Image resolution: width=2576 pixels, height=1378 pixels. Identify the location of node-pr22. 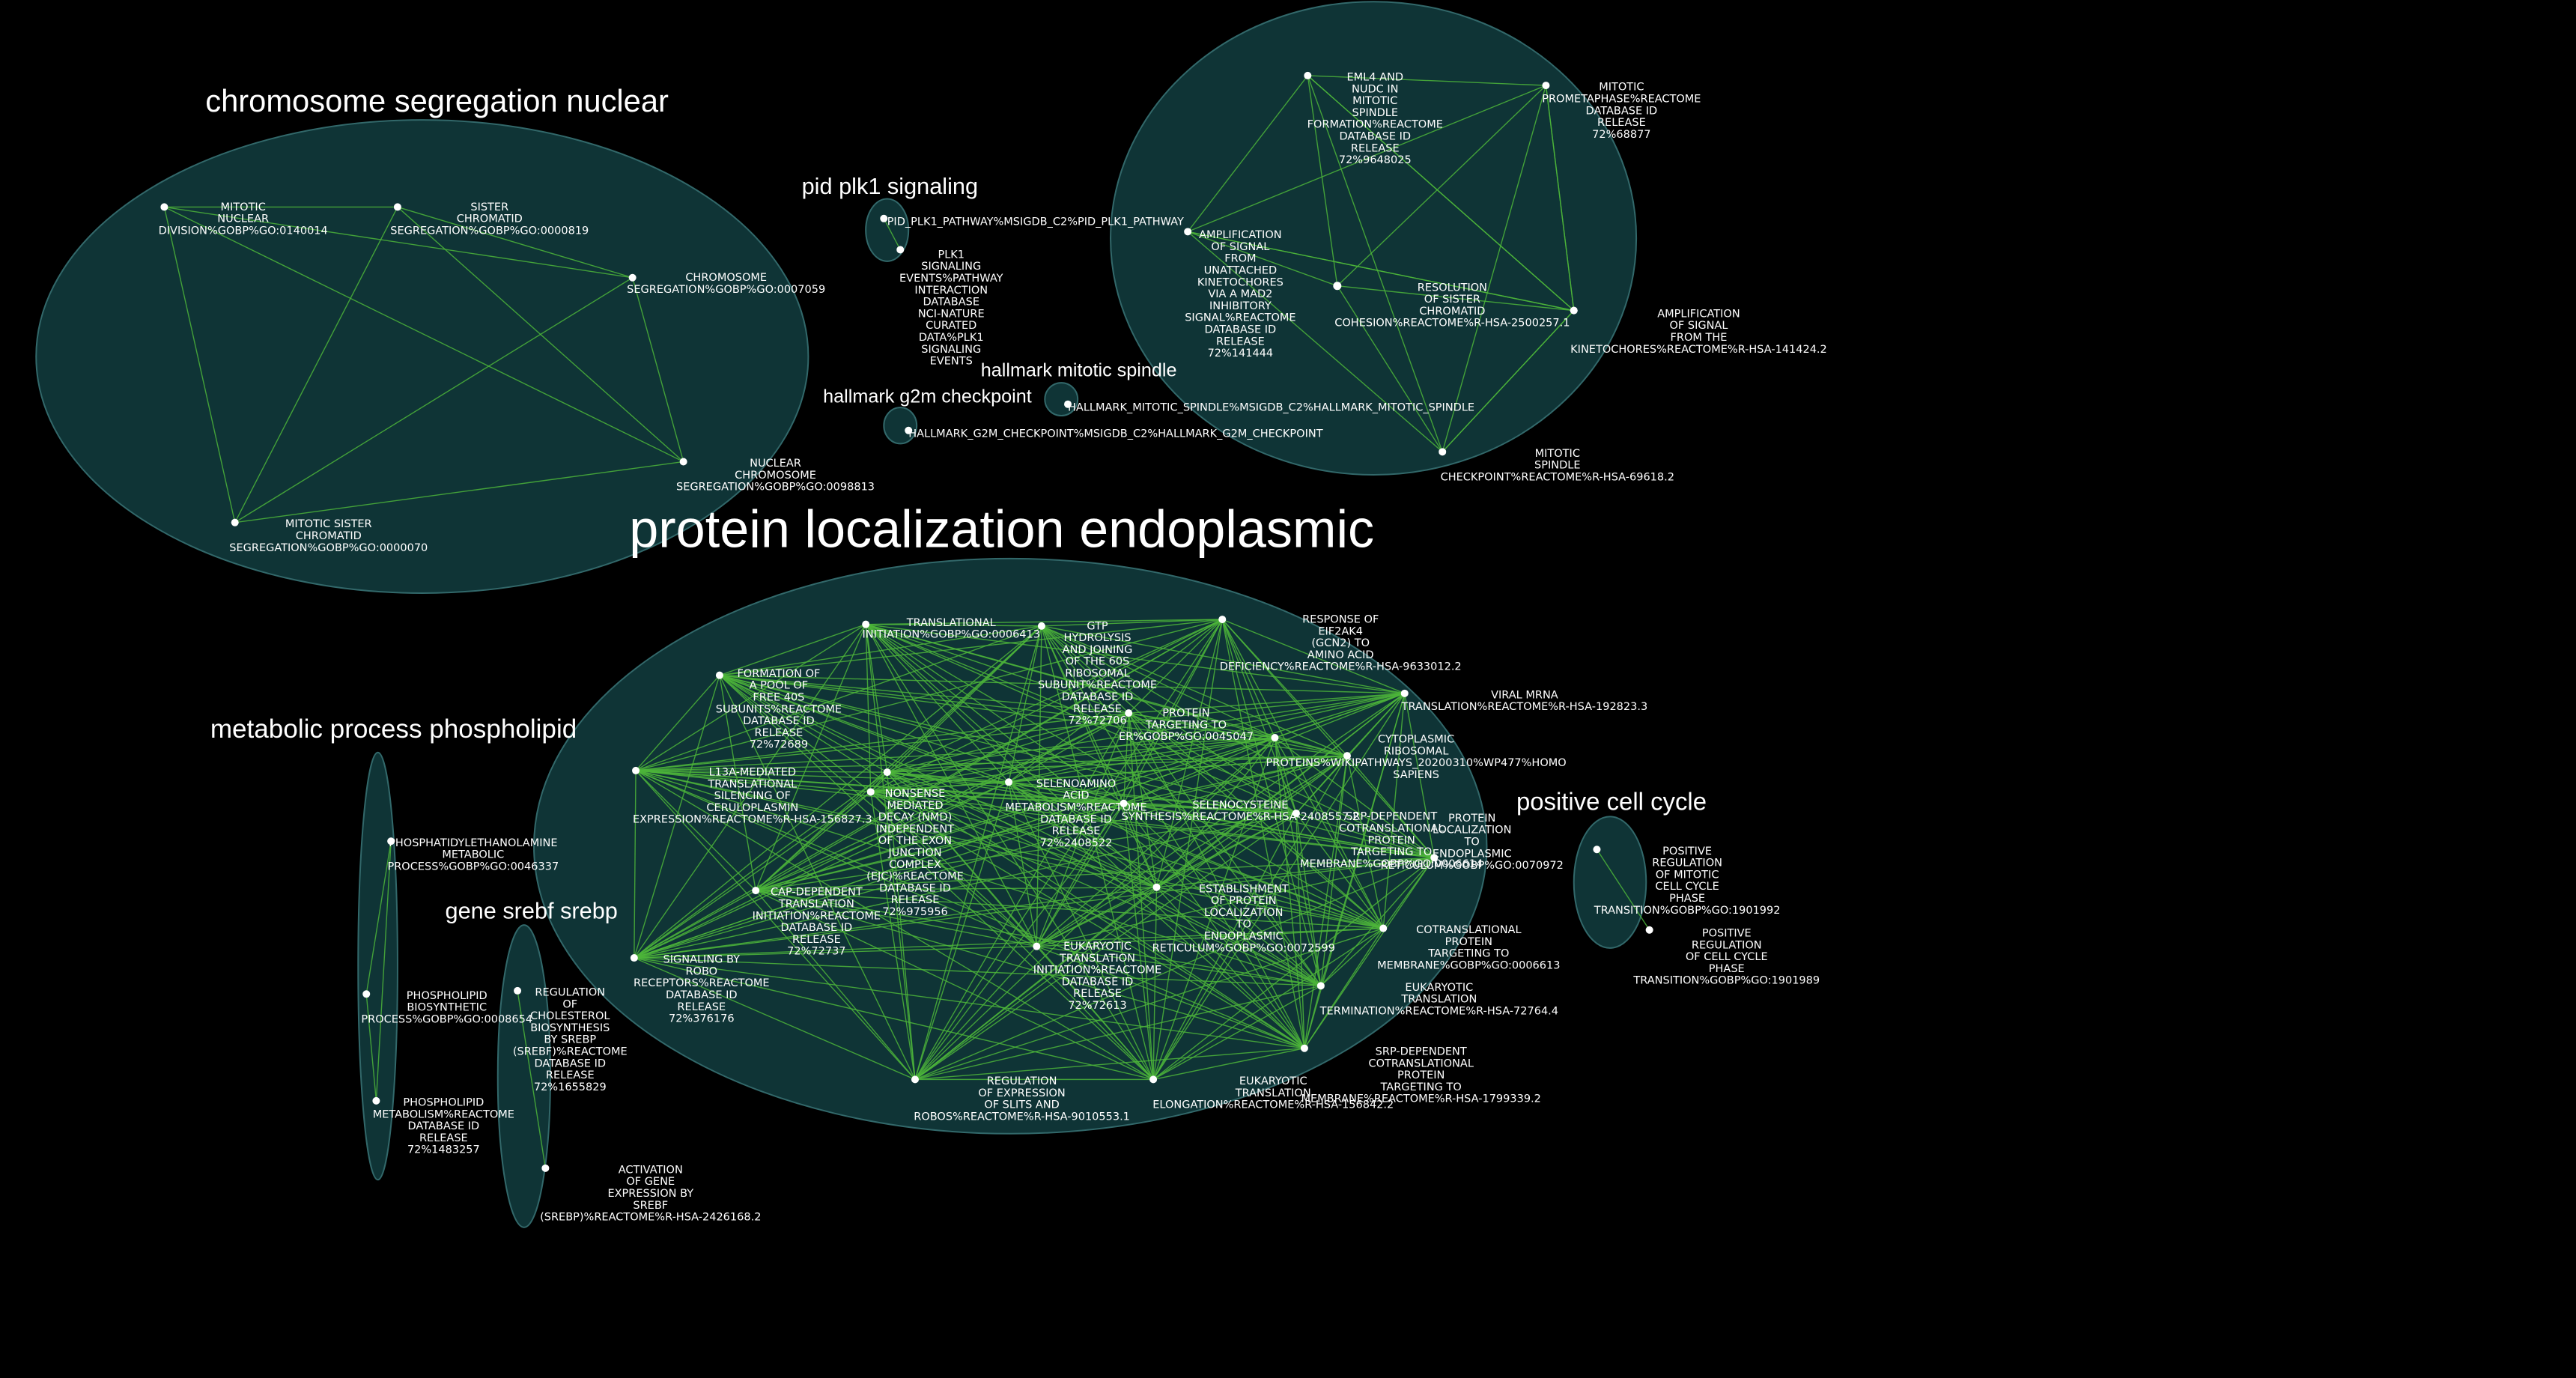
(1304, 1048).